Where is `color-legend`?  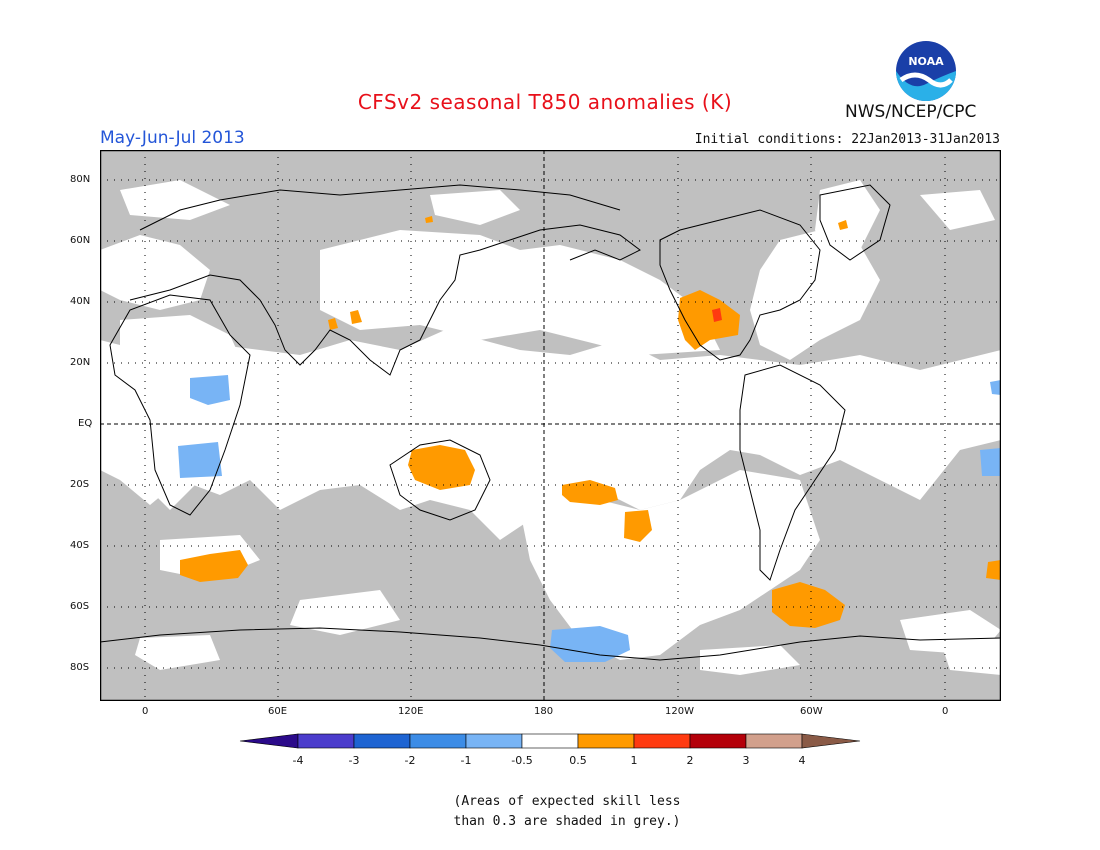
color-legend is located at coordinates (550, 741).